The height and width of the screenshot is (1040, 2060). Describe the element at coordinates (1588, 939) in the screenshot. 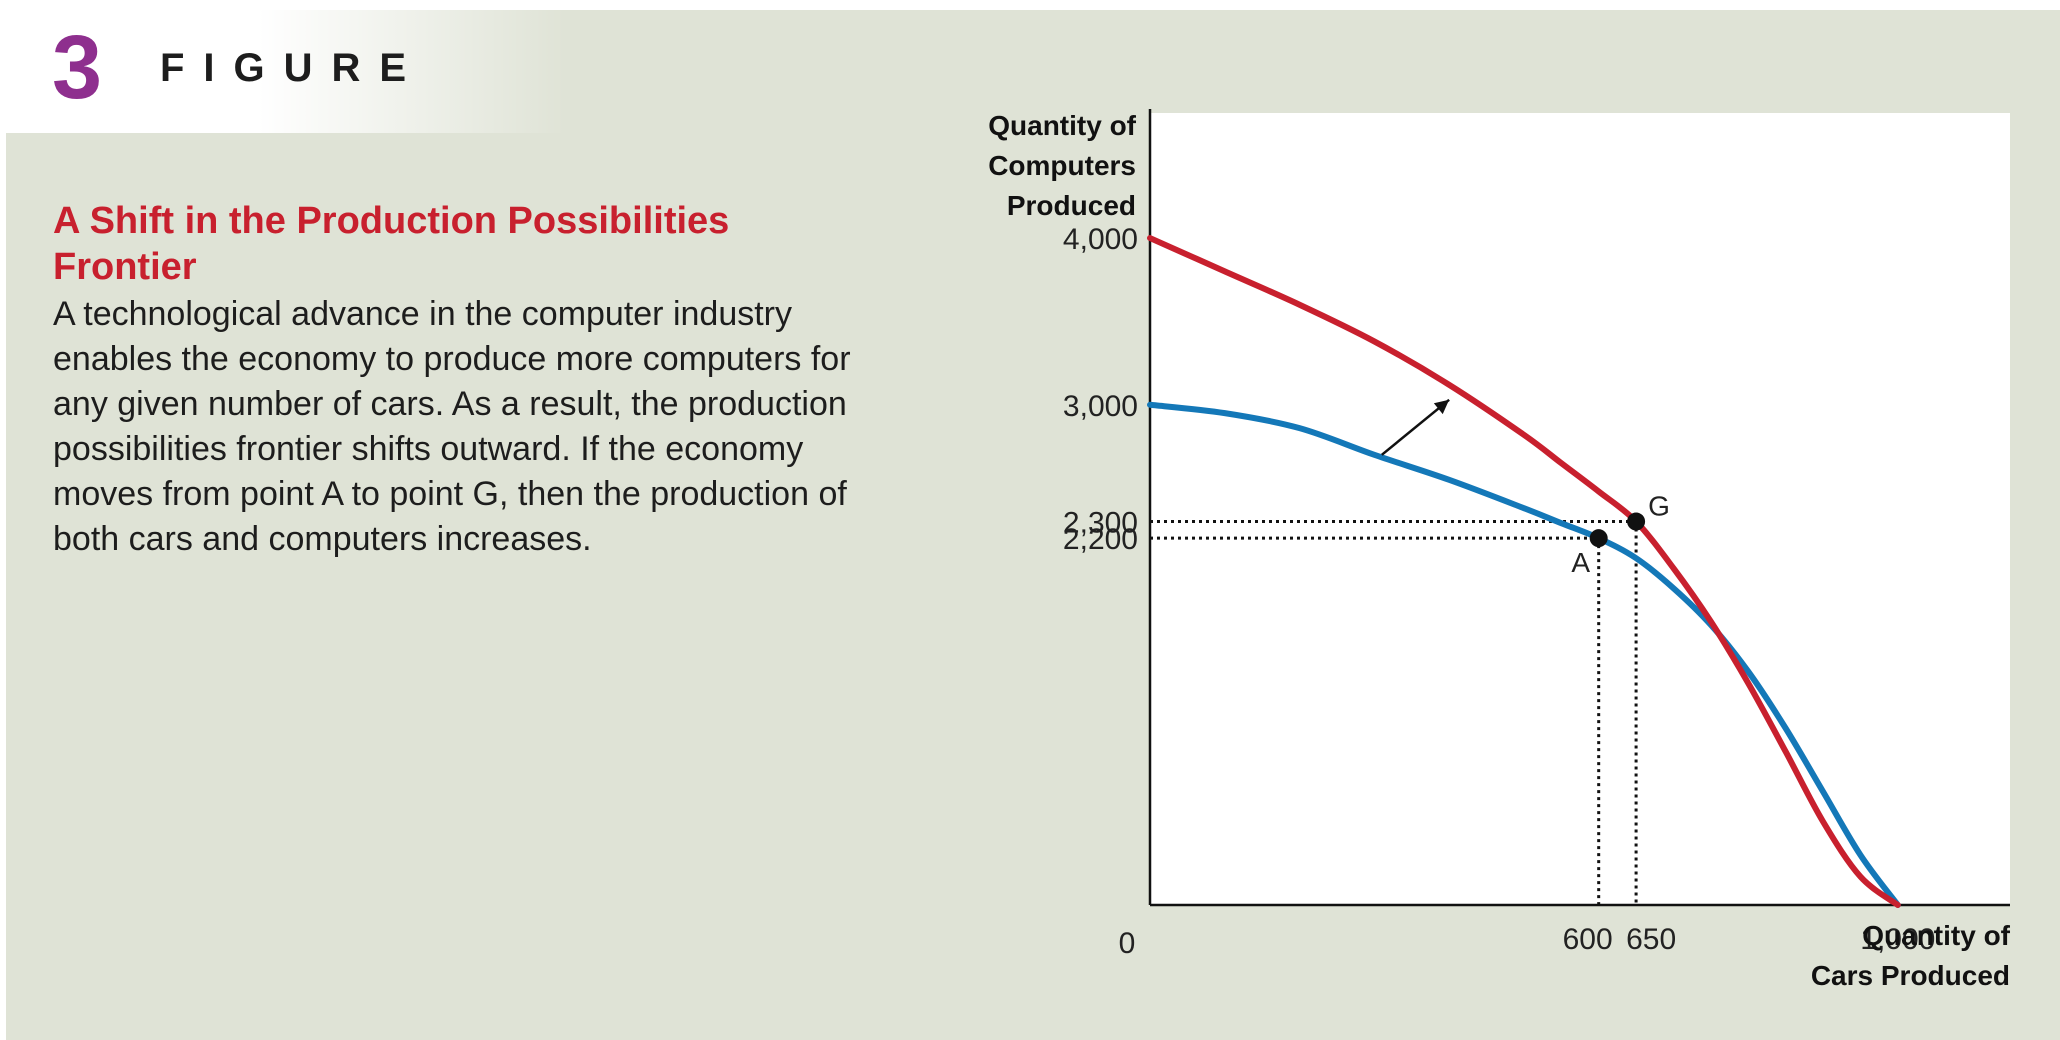

I see `x-tick-label: 600` at that location.